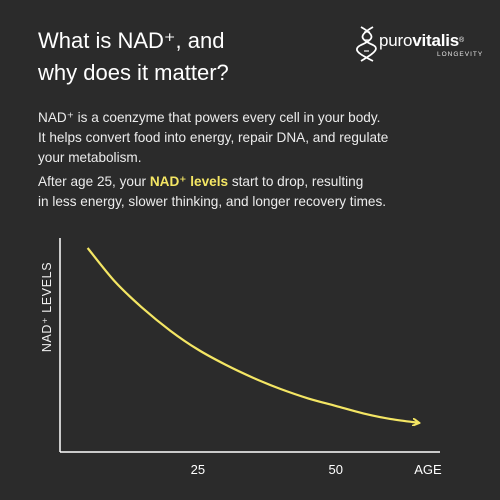 This screenshot has width=500, height=500. Describe the element at coordinates (133, 72) in the screenshot. I see `headline-line-2: why does it matter?` at that location.